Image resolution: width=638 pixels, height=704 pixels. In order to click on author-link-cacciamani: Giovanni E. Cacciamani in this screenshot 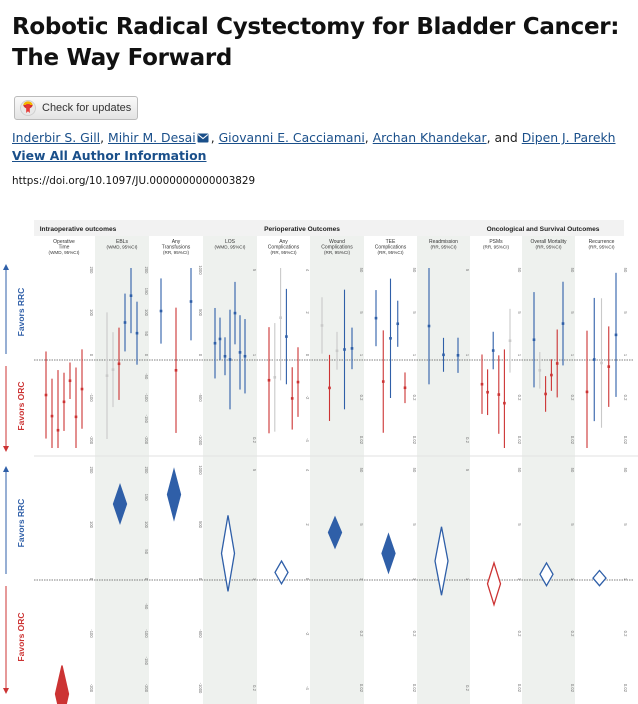, I will do `click(291, 137)`.